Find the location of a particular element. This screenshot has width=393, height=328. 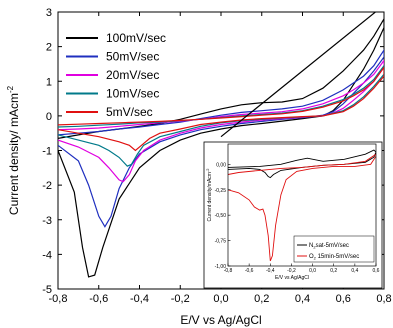

y-tick-label: -3 is located at coordinates (47, 221).